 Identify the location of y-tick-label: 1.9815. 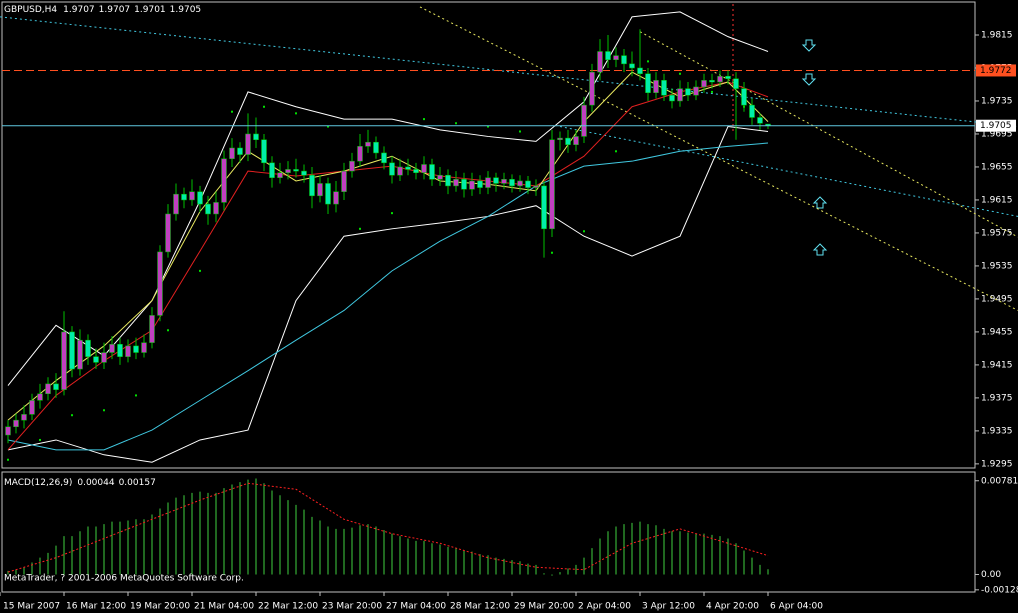
(997, 35).